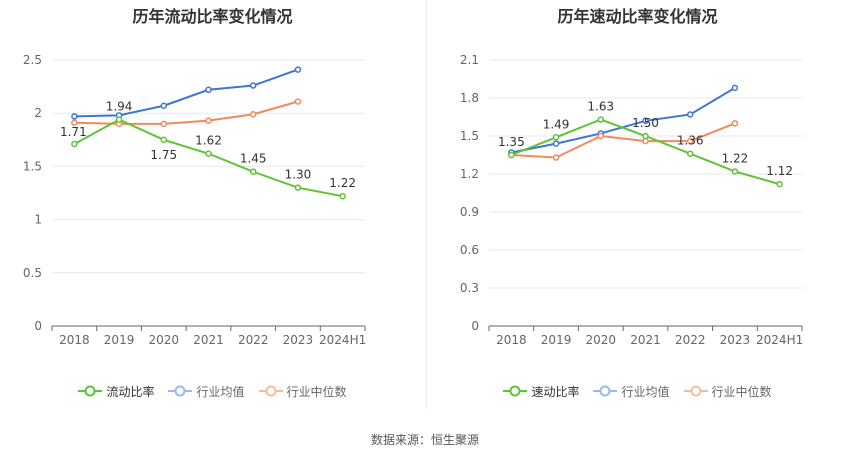  I want to click on y-tick-label: 2.5, so click(32, 60).